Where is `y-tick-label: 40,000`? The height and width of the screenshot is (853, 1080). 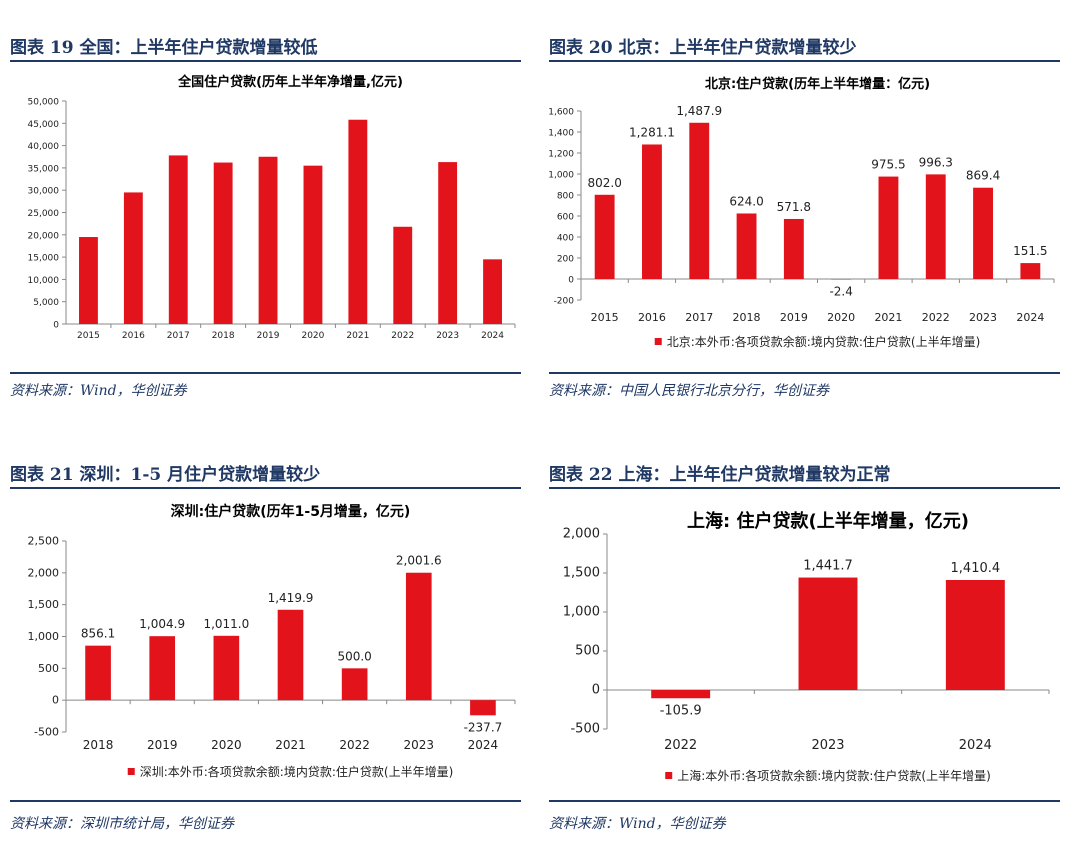
y-tick-label: 40,000 is located at coordinates (44, 147).